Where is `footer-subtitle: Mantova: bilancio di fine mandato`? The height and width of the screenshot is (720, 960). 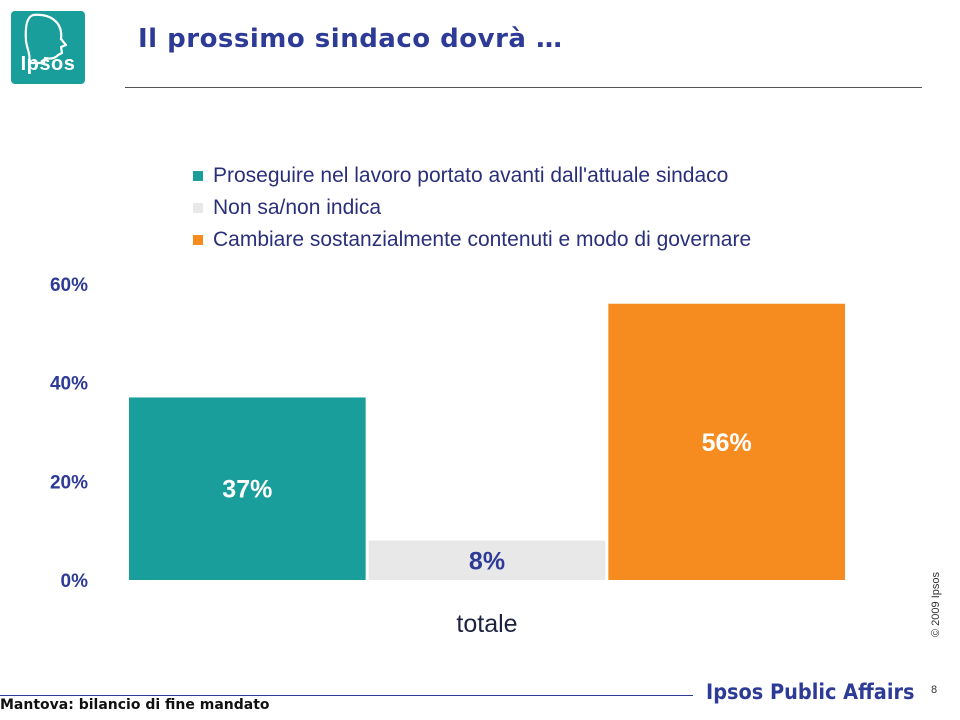 footer-subtitle: Mantova: bilancio di fine mandato is located at coordinates (135, 705).